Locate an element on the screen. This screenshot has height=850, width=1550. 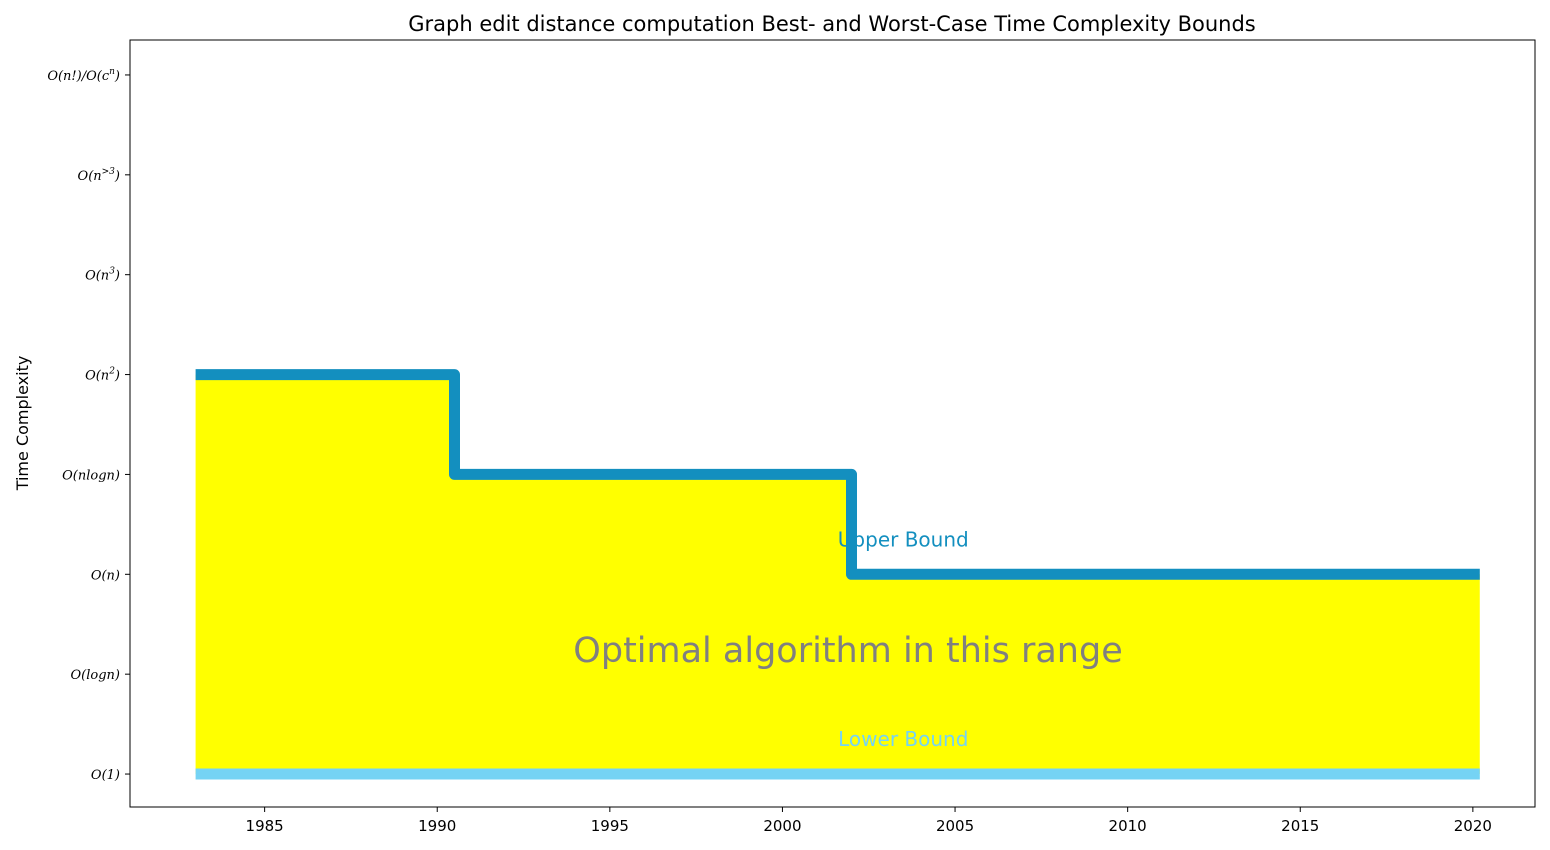
y-tick-label: O(n>3) is located at coordinates (99, 175).